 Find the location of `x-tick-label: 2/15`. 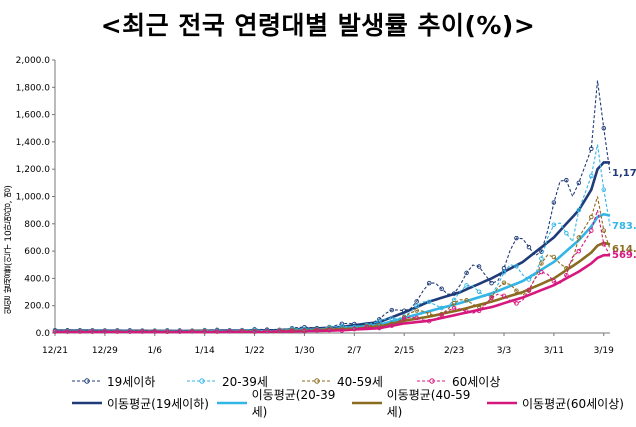

x-tick-label: 2/15 is located at coordinates (404, 351).